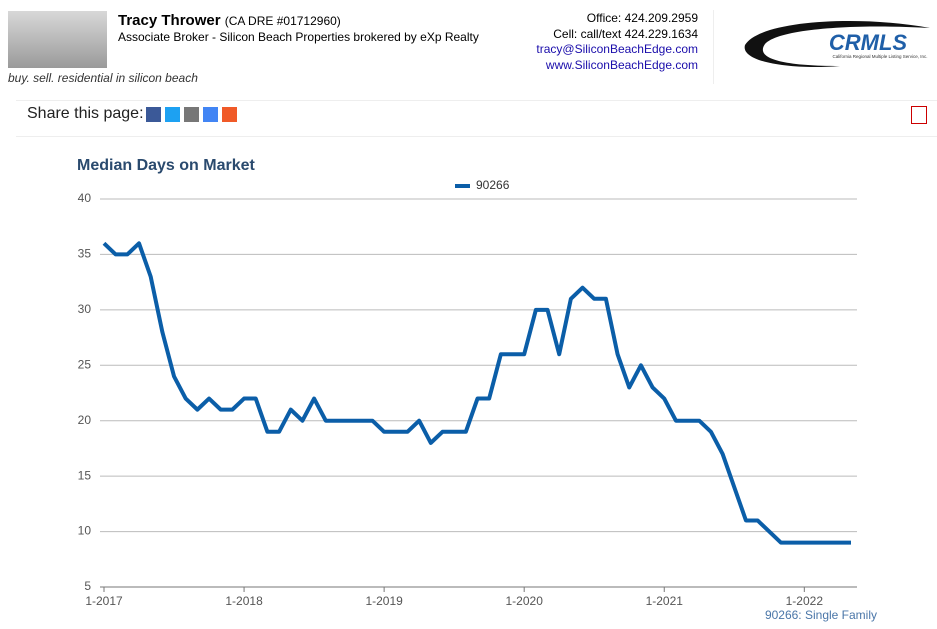  What do you see at coordinates (919, 115) in the screenshot?
I see `pdf-icon` at bounding box center [919, 115].